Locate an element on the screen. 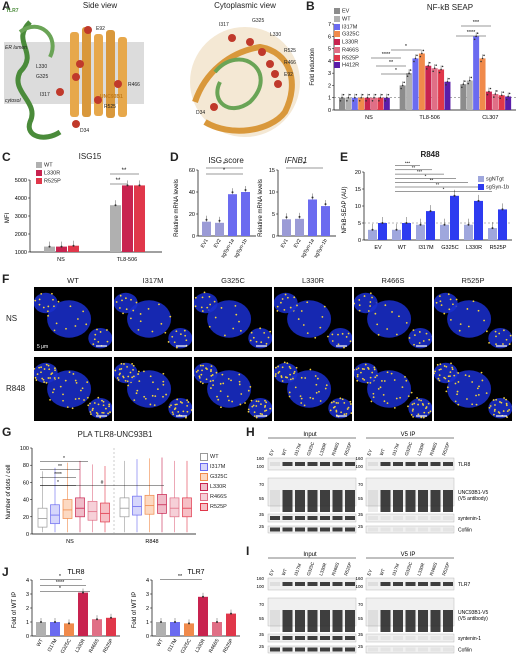  y-tick-label: 3000 is located at coordinates (21, 217).